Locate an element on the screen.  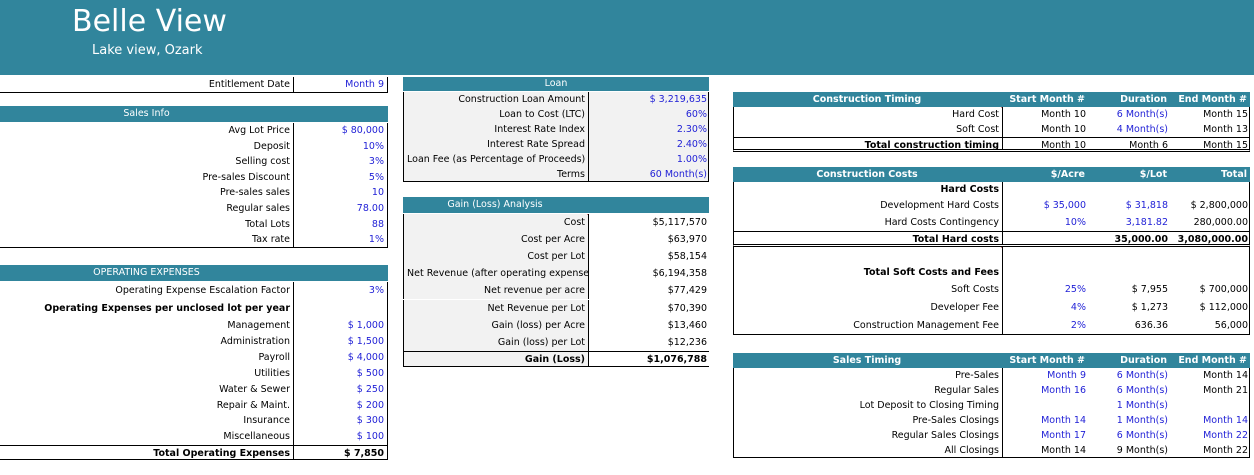
opex-row: Utilities $ 500 is located at coordinates (194, 373).